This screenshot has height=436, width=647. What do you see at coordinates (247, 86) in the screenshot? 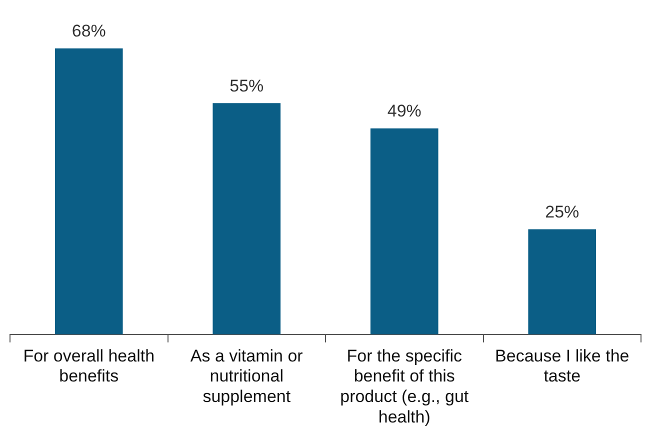
I see `data-label: 55%` at bounding box center [247, 86].